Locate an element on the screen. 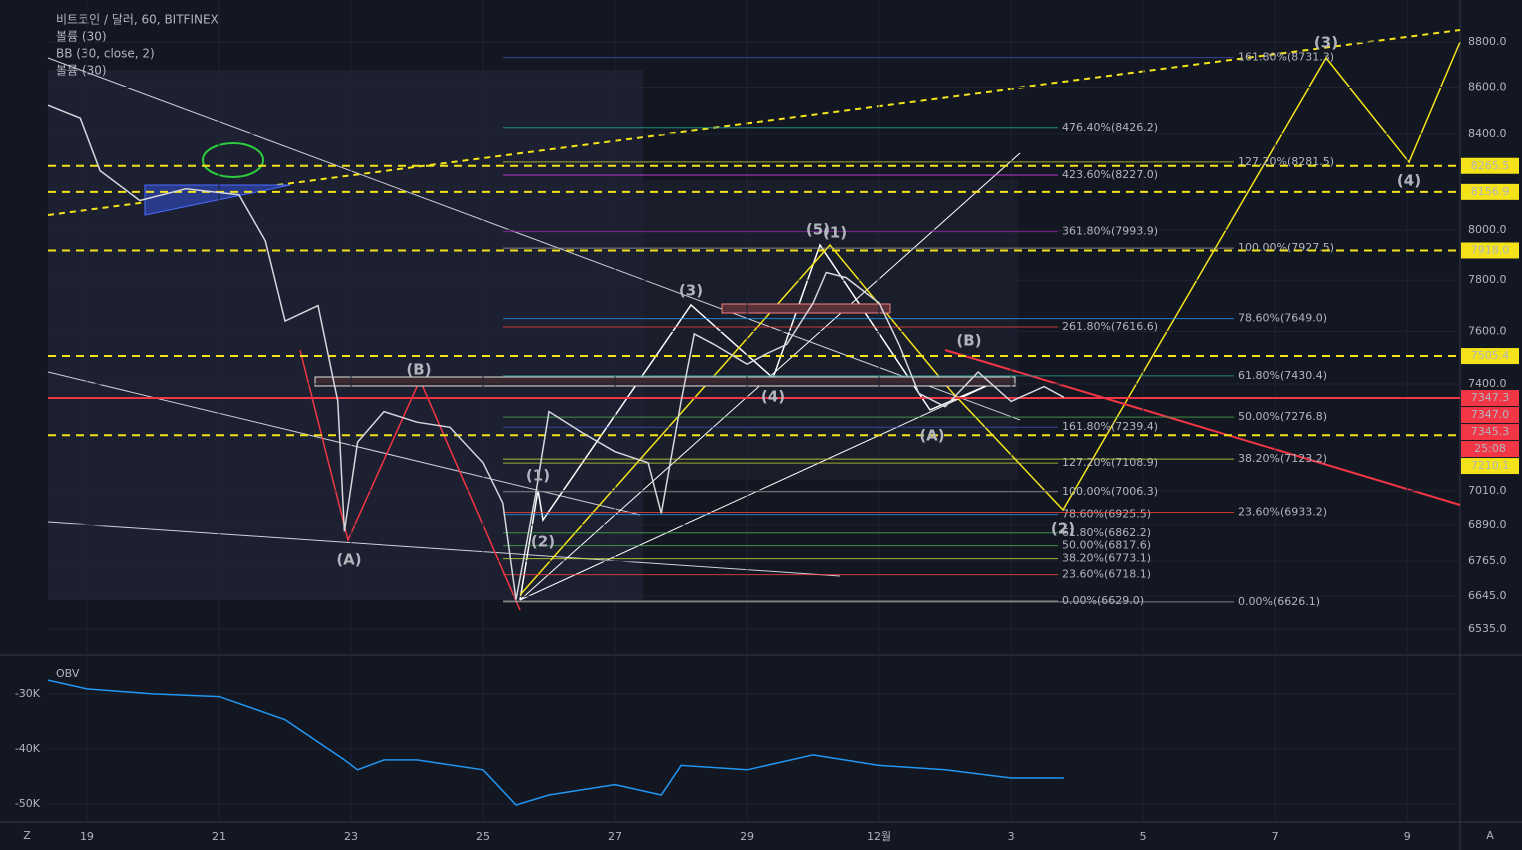 The image size is (1522, 850). fib-label: 78.60%(6925.5) is located at coordinates (1106, 514).